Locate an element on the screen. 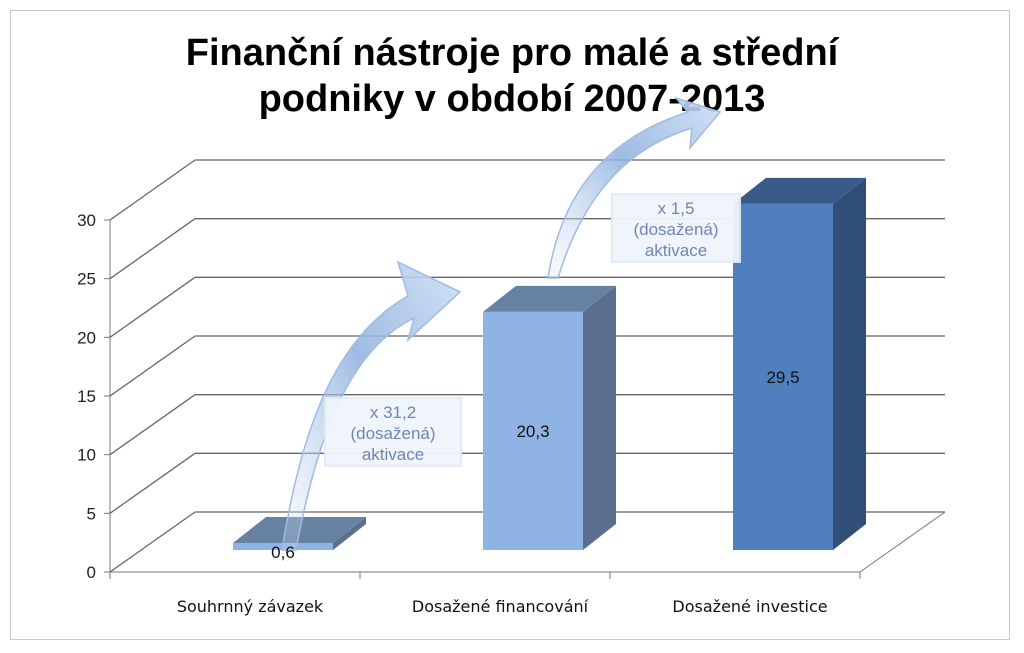 The image size is (1024, 653). x-tick-label: Dosažené investice is located at coordinates (749, 606).